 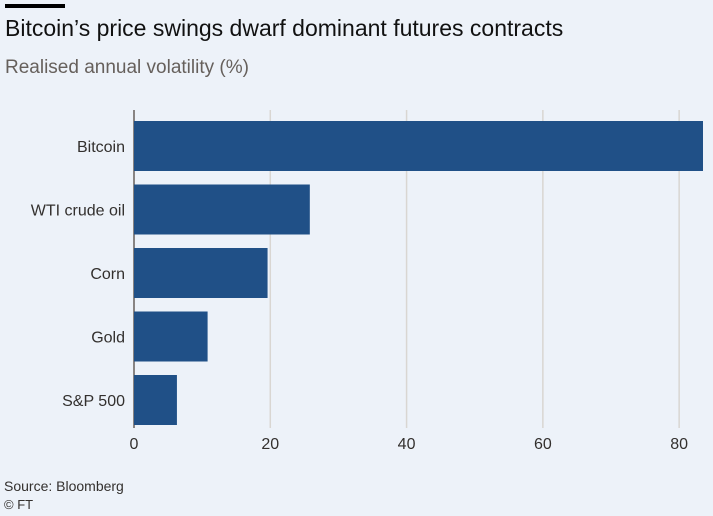 I want to click on source-note: Source: Bloomberg, so click(x=64, y=486).